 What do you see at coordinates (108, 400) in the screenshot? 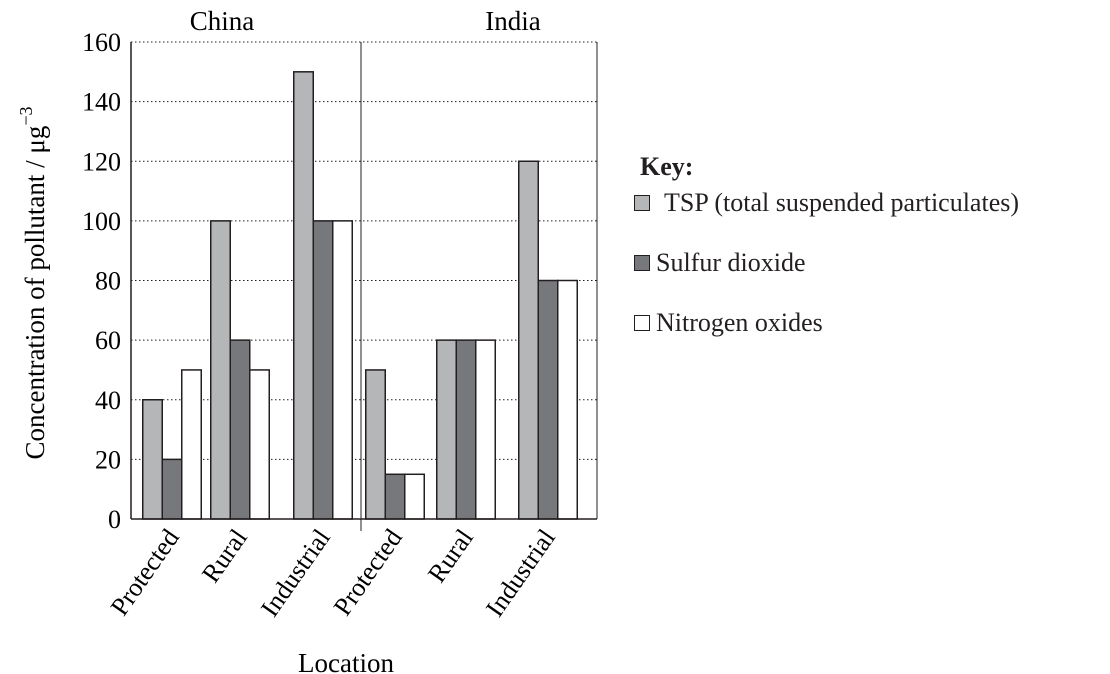
I see `y-tick-label: 40` at bounding box center [108, 400].